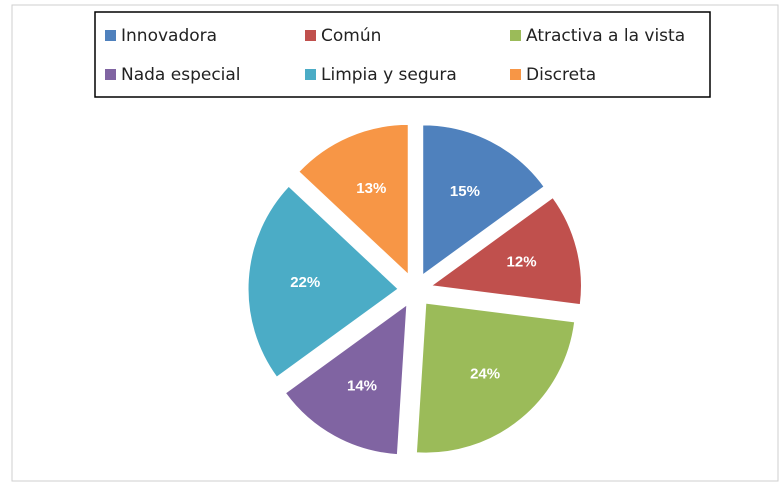  I want to click on slice-label: 22%, so click(305, 282).